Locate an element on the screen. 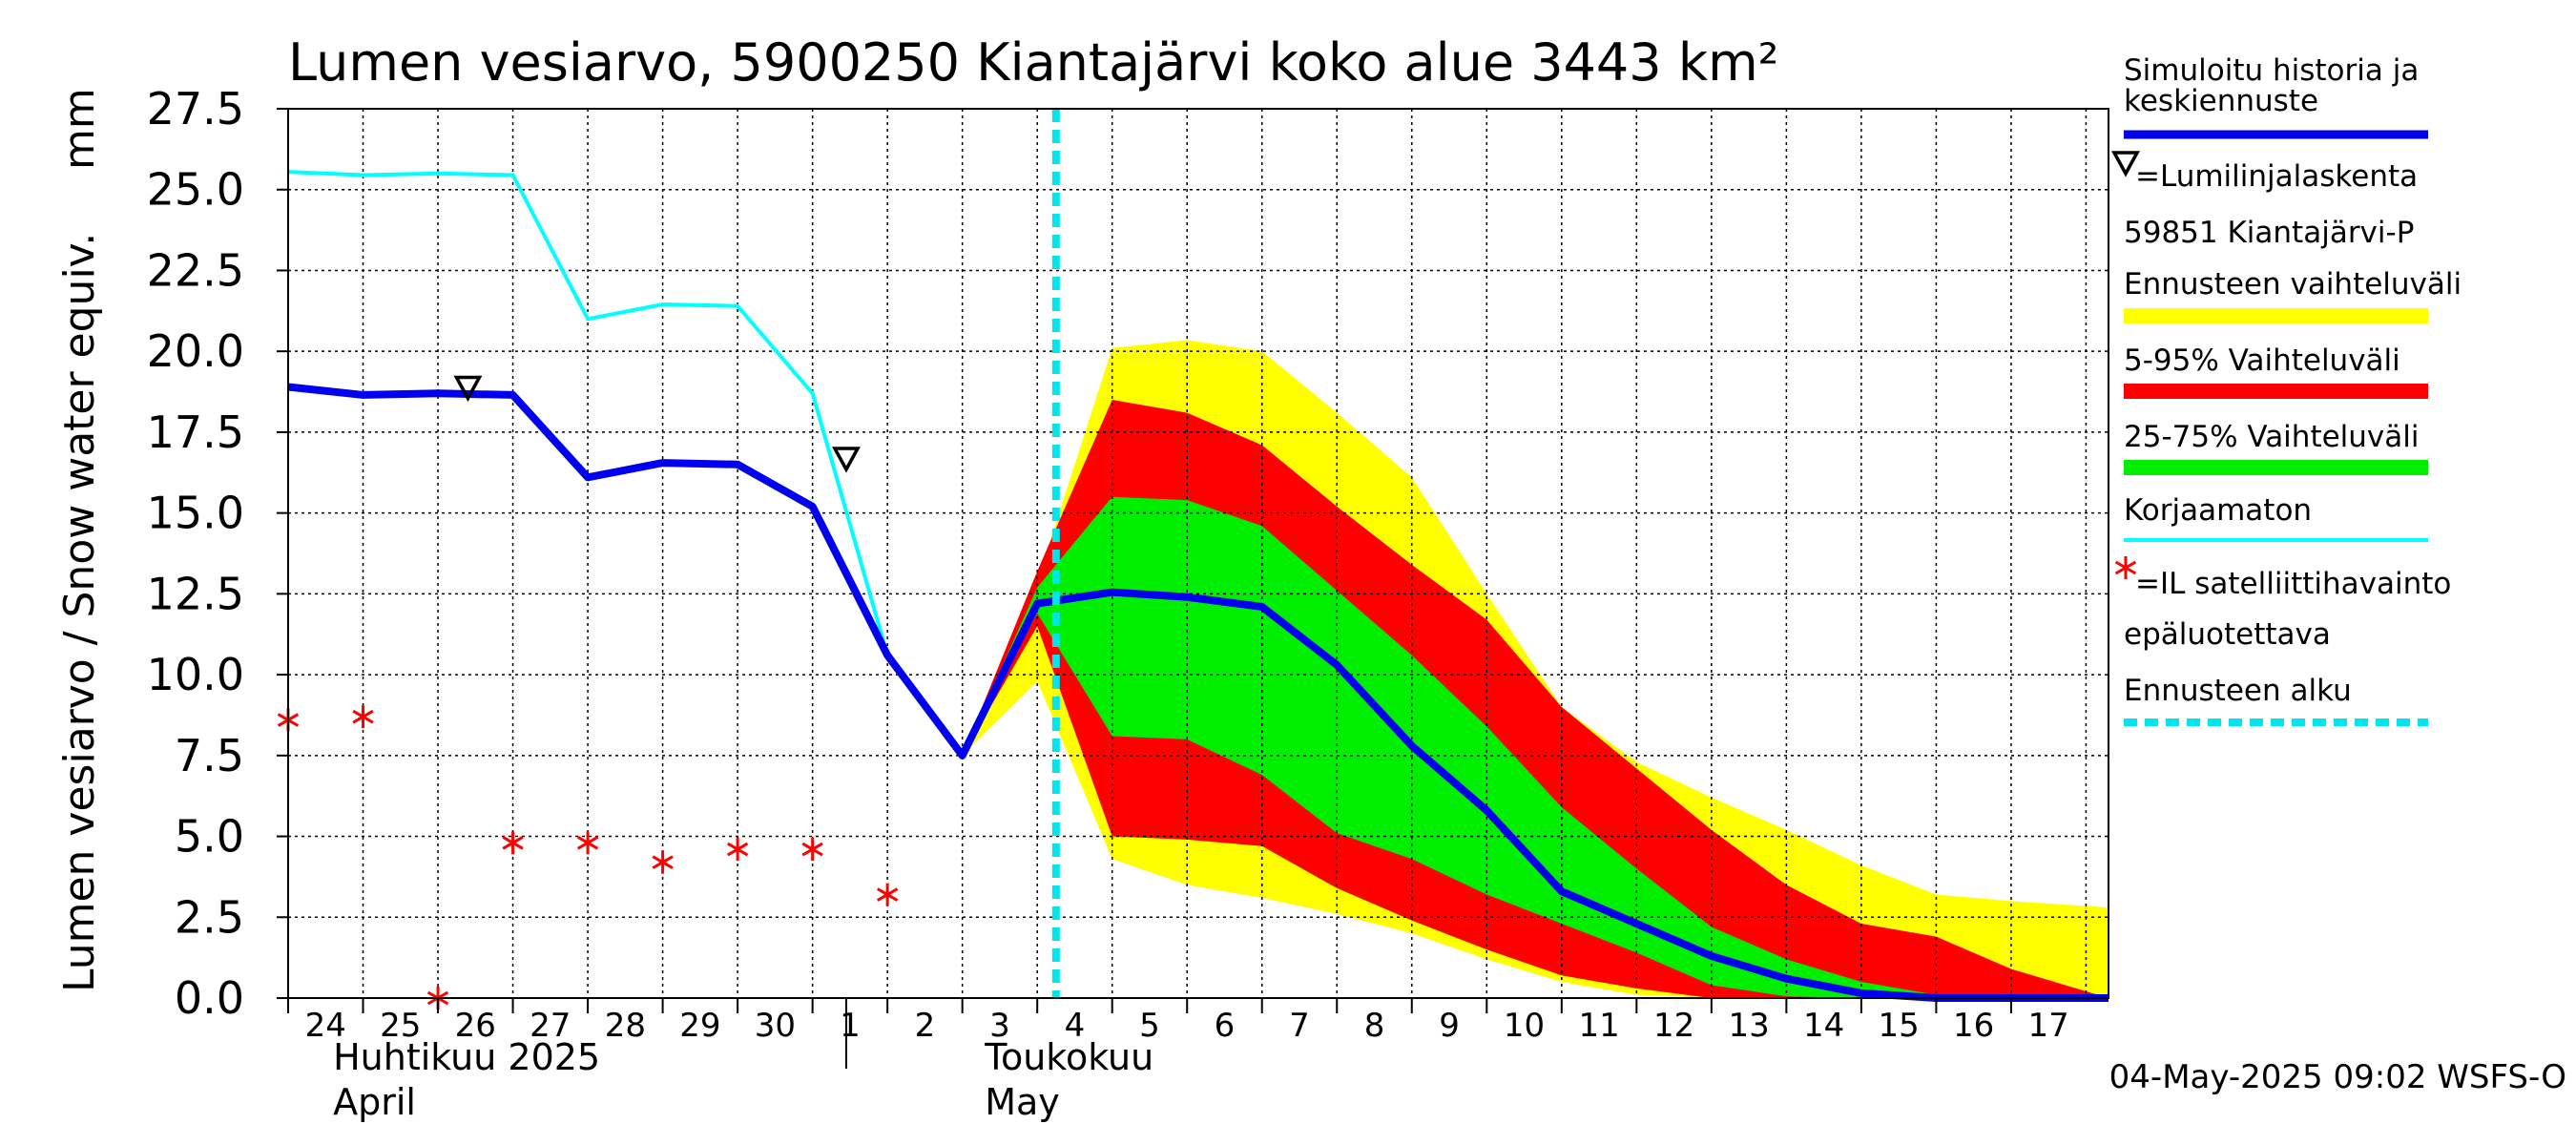 The width and height of the screenshot is (2576, 1145). y-axis-unit: mm is located at coordinates (79, 129).